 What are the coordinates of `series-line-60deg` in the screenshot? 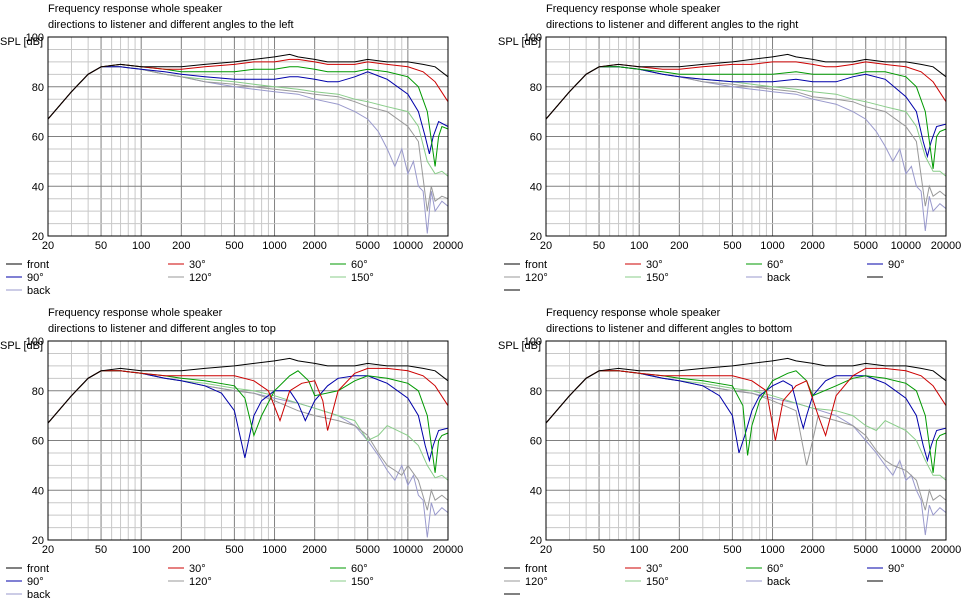 It's located at (746, 117).